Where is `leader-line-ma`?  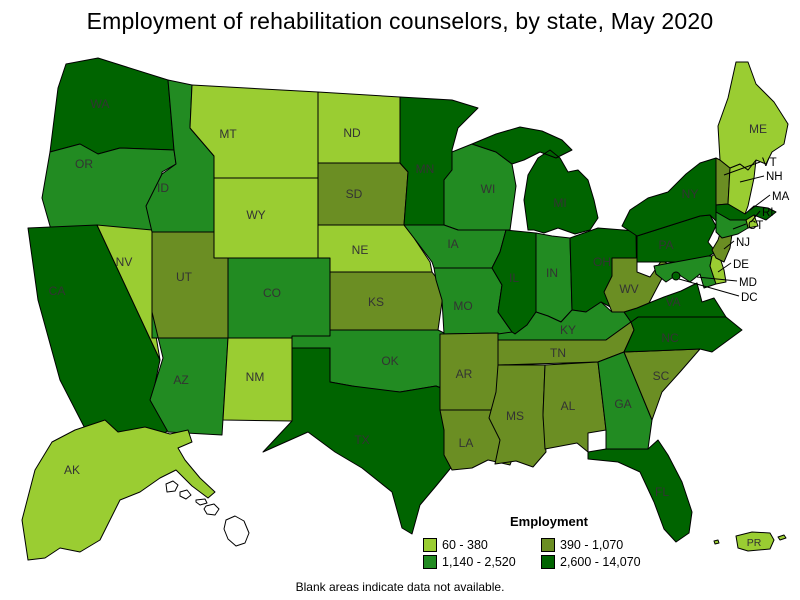 leader-line-ma is located at coordinates (760, 202).